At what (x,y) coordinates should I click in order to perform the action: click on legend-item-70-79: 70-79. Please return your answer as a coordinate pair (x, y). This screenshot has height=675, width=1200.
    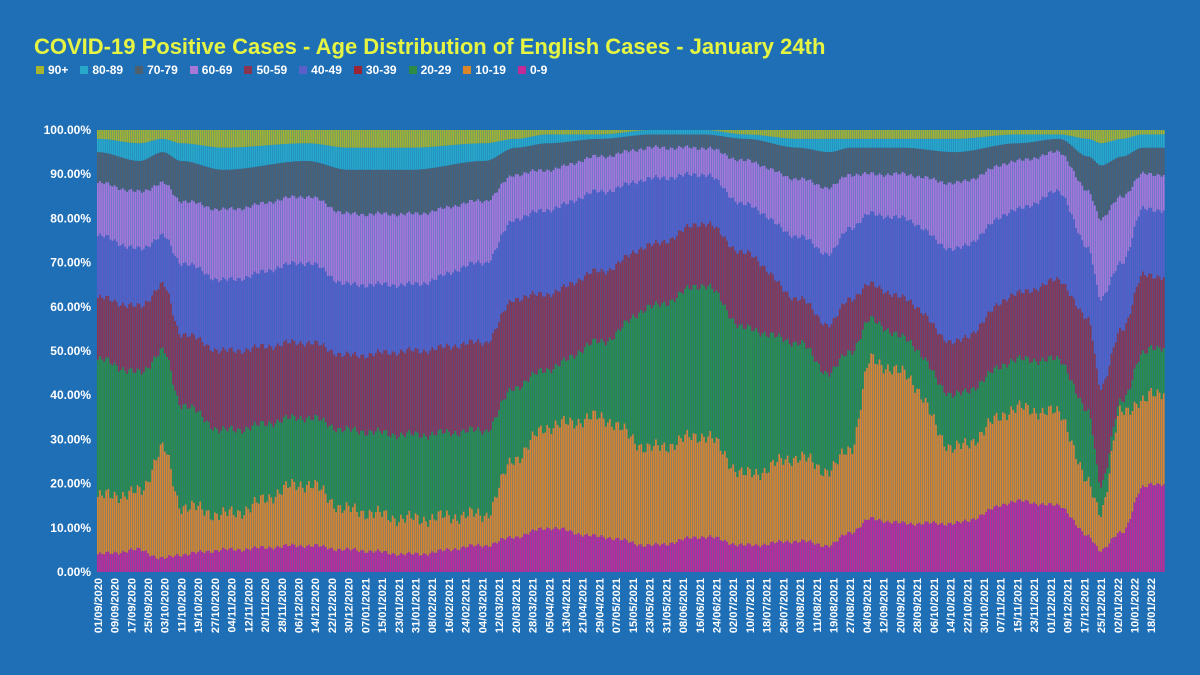
    Looking at the image, I should click on (156, 70).